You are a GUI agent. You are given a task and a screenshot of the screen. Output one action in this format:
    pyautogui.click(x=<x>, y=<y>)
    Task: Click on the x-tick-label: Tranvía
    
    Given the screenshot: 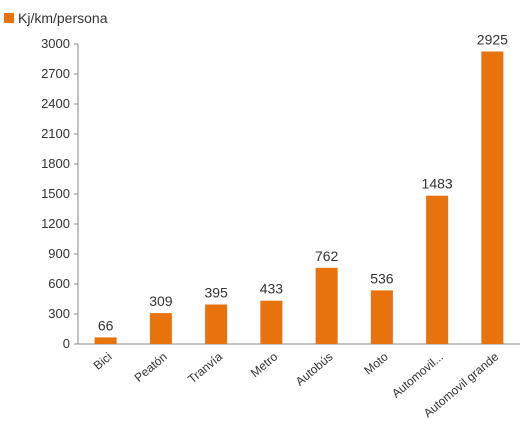 What is the action you would take?
    pyautogui.click(x=205, y=367)
    